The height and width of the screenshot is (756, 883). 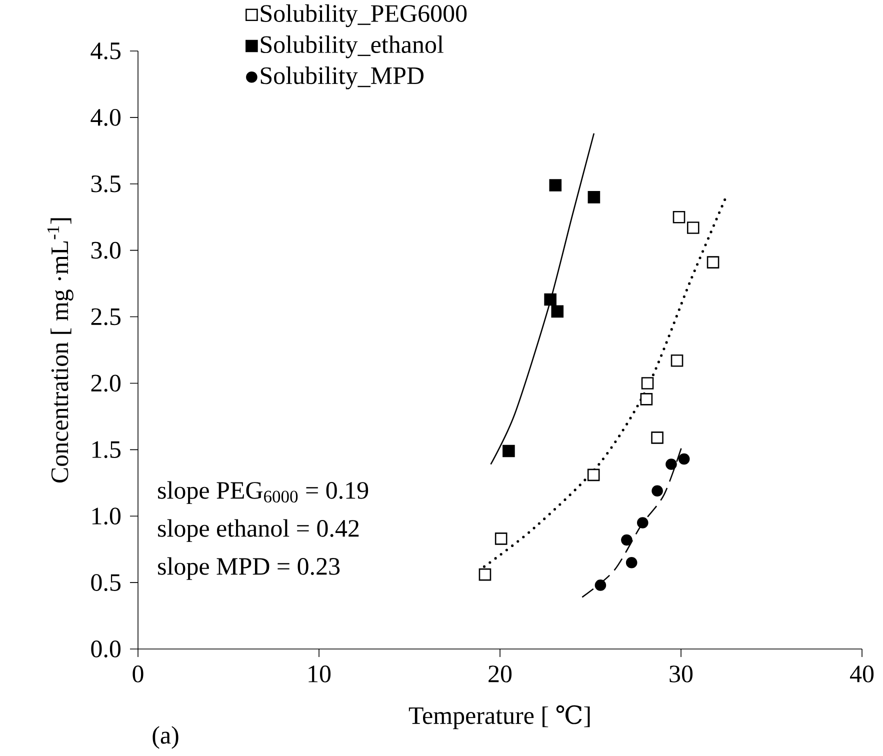 I want to click on y-tick-label: 0.5, so click(x=105, y=583).